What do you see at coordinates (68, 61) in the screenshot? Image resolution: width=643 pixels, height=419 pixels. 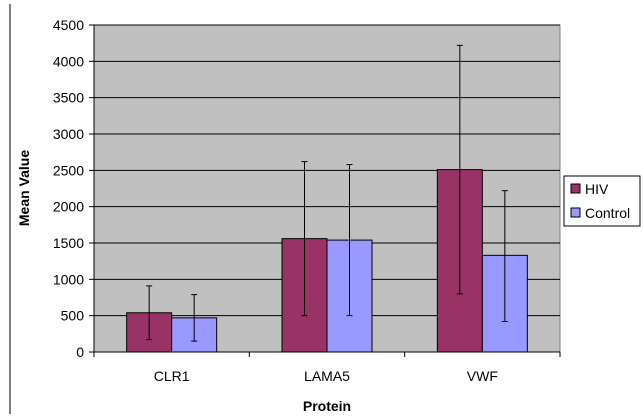 I see `y-tick-label-8: 4000` at bounding box center [68, 61].